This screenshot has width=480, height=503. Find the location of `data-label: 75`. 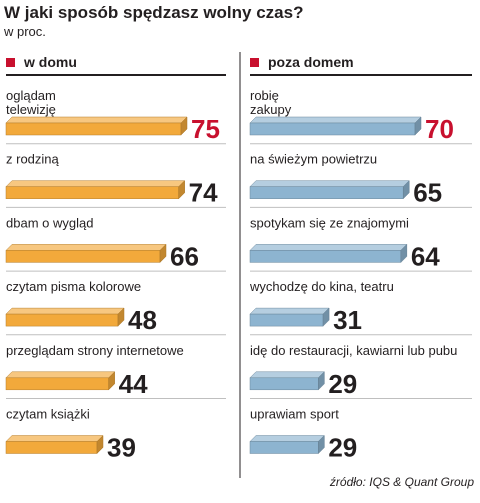

data-label: 75 is located at coordinates (205, 129).